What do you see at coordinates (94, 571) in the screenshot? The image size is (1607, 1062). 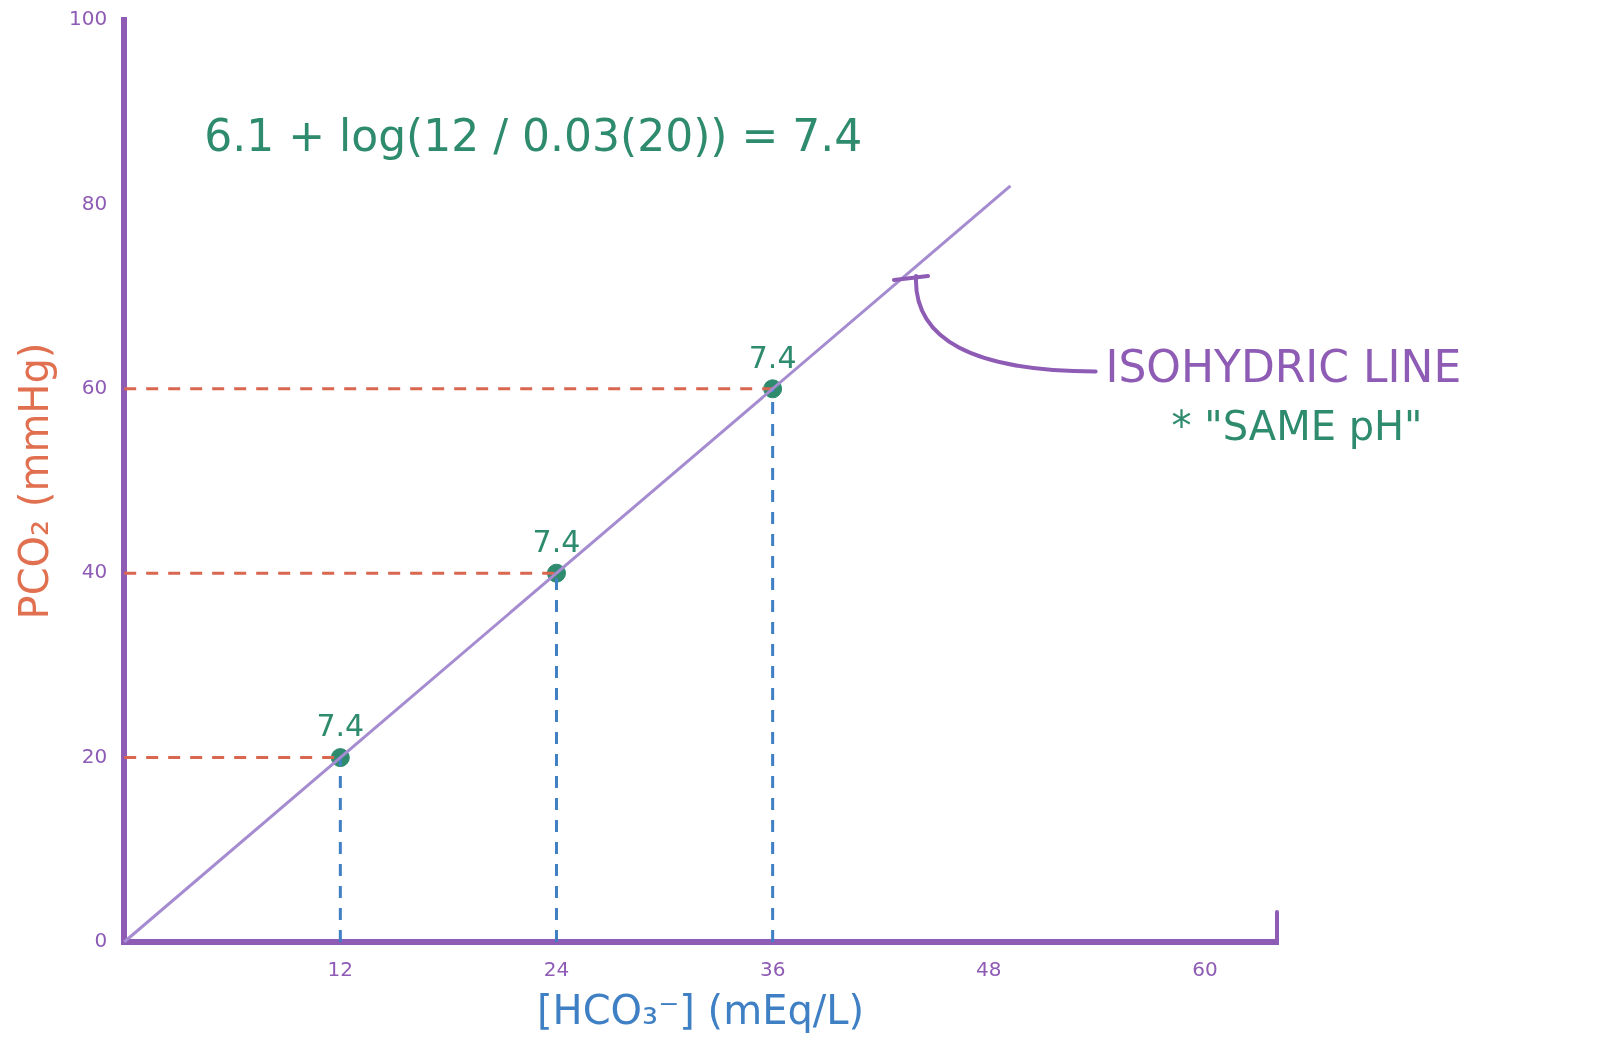 I see `y-tick-label: 40` at bounding box center [94, 571].